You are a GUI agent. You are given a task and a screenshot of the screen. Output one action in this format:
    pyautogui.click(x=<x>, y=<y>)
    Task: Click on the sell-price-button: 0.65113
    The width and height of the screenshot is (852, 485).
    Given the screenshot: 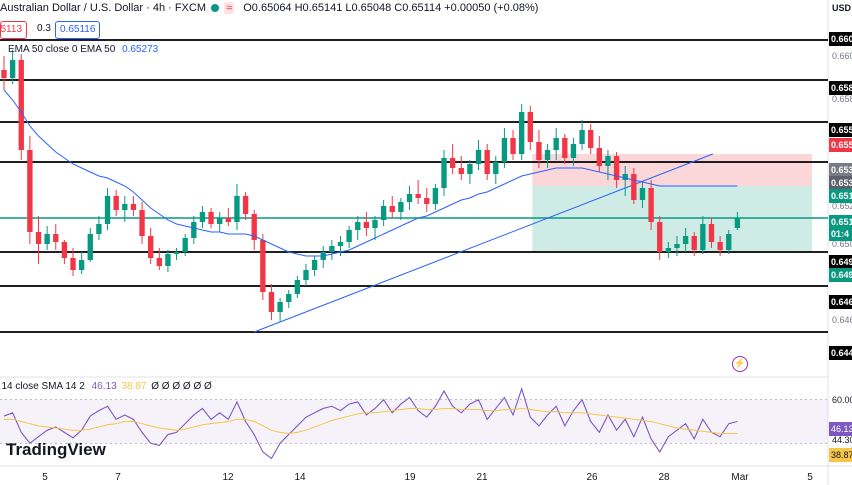 What is the action you would take?
    pyautogui.click(x=13, y=30)
    